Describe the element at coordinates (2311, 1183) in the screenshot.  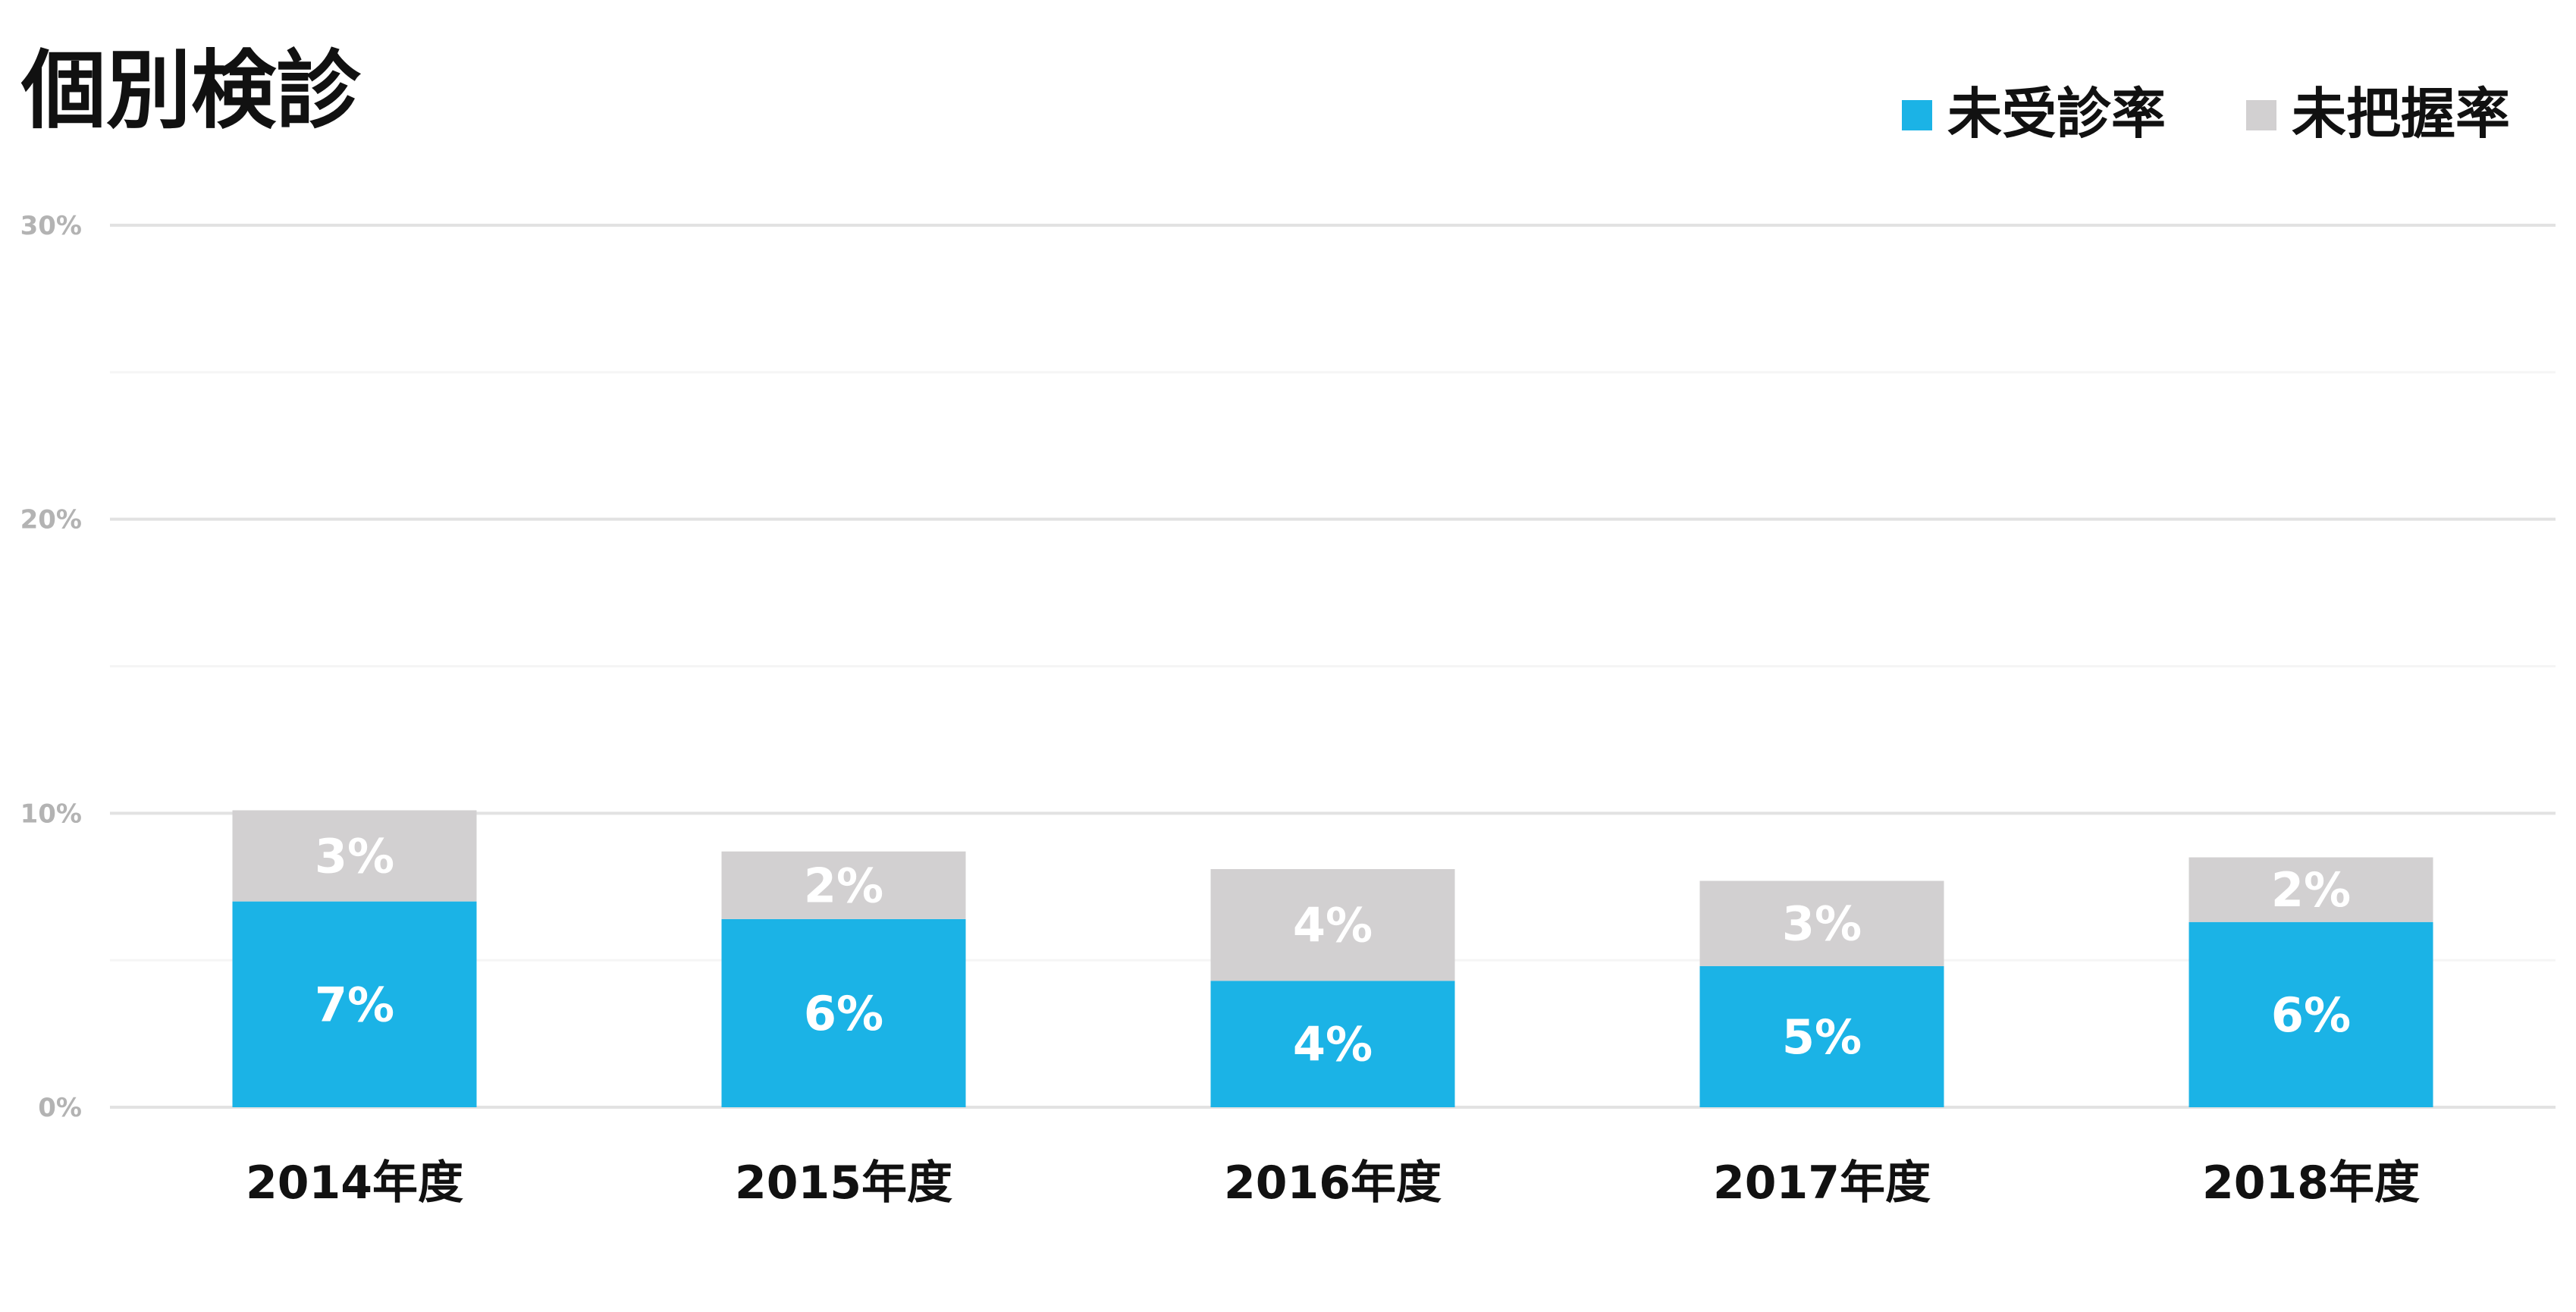
I see `x-tick-label: 2018年度` at that location.